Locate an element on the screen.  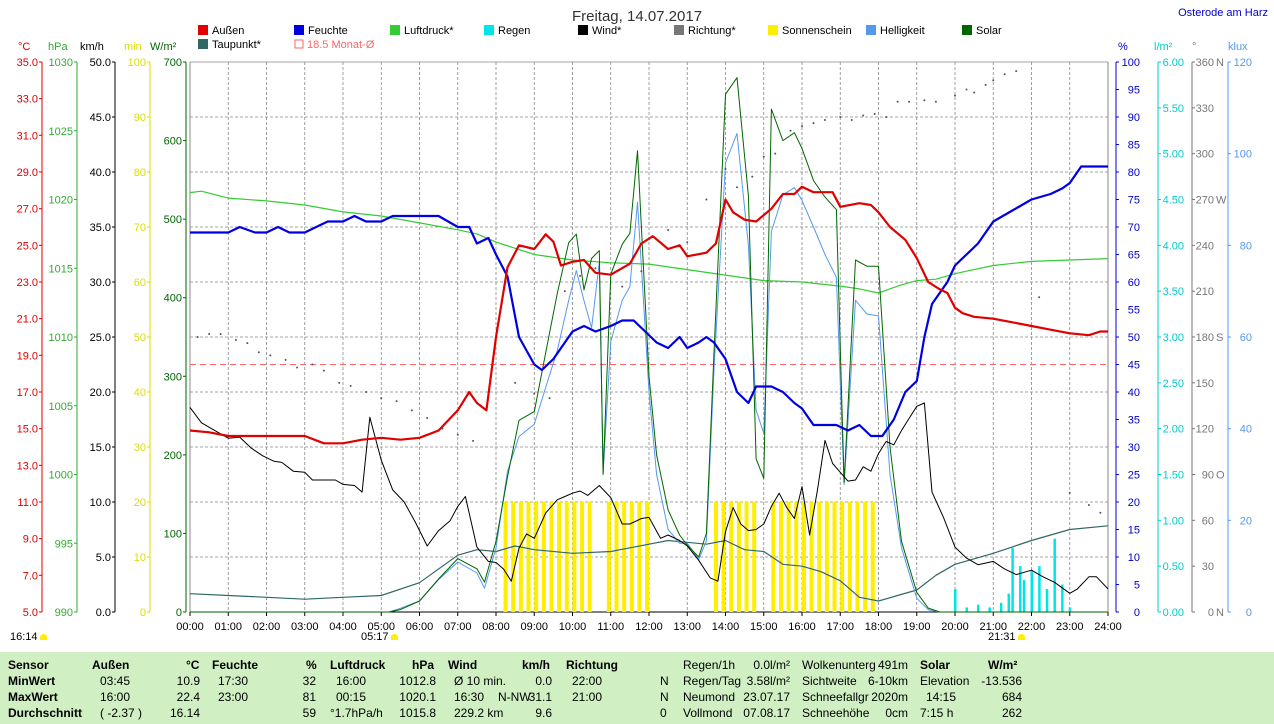
sunrise-marker: 05:17 is located at coordinates (379, 637).